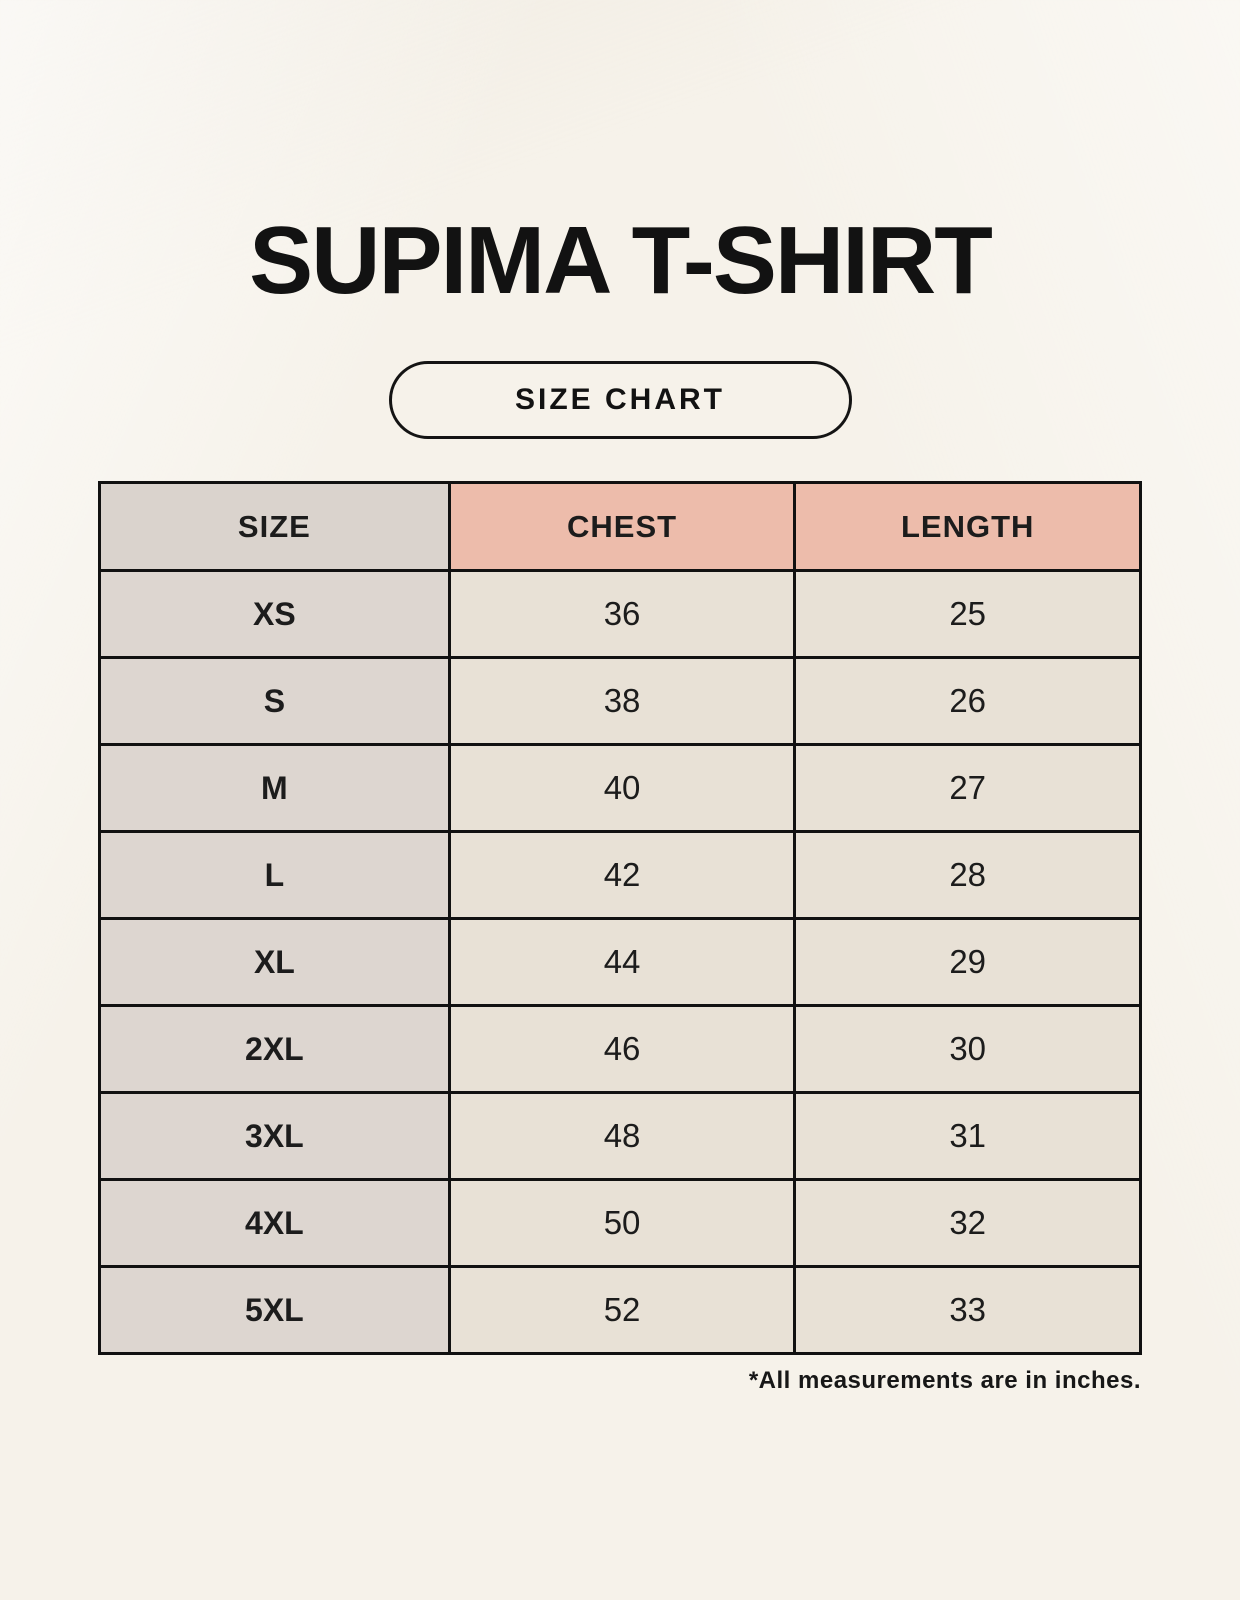  What do you see at coordinates (274, 962) in the screenshot?
I see `size-cell: XL` at bounding box center [274, 962].